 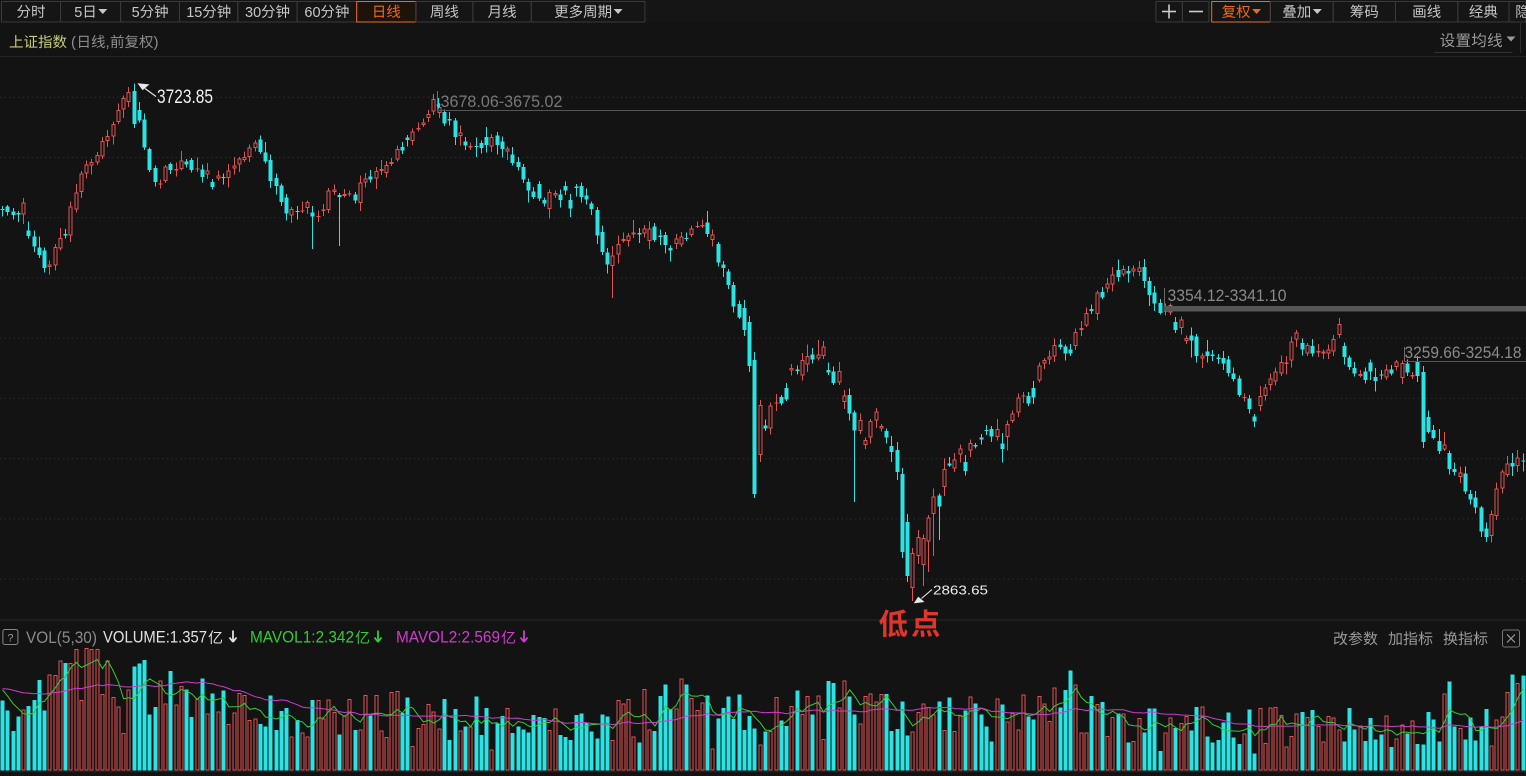 I want to click on svg-text: MAVOL2:2.569, so click(x=448, y=638).